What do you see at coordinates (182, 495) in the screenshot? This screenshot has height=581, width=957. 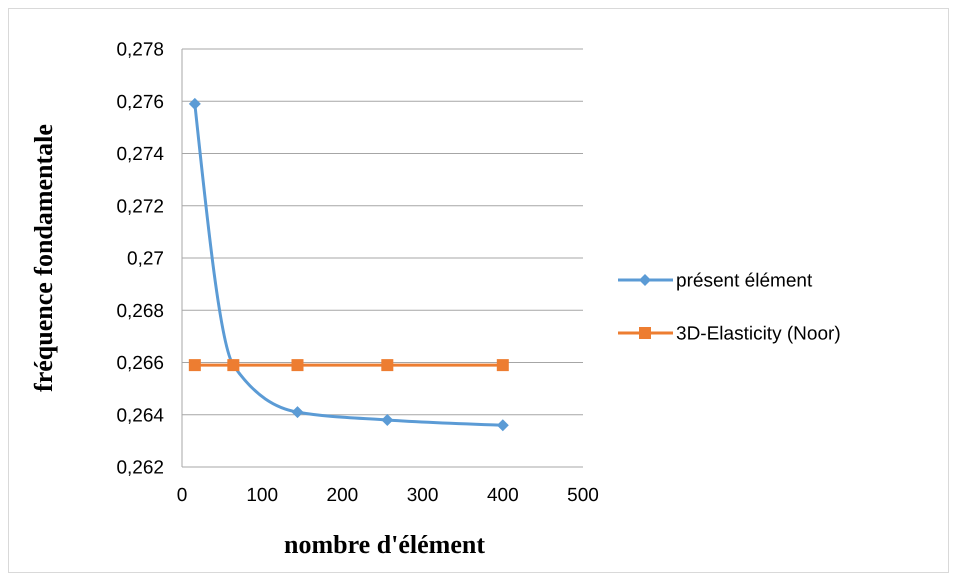 I see `x-tick-label: 0` at bounding box center [182, 495].